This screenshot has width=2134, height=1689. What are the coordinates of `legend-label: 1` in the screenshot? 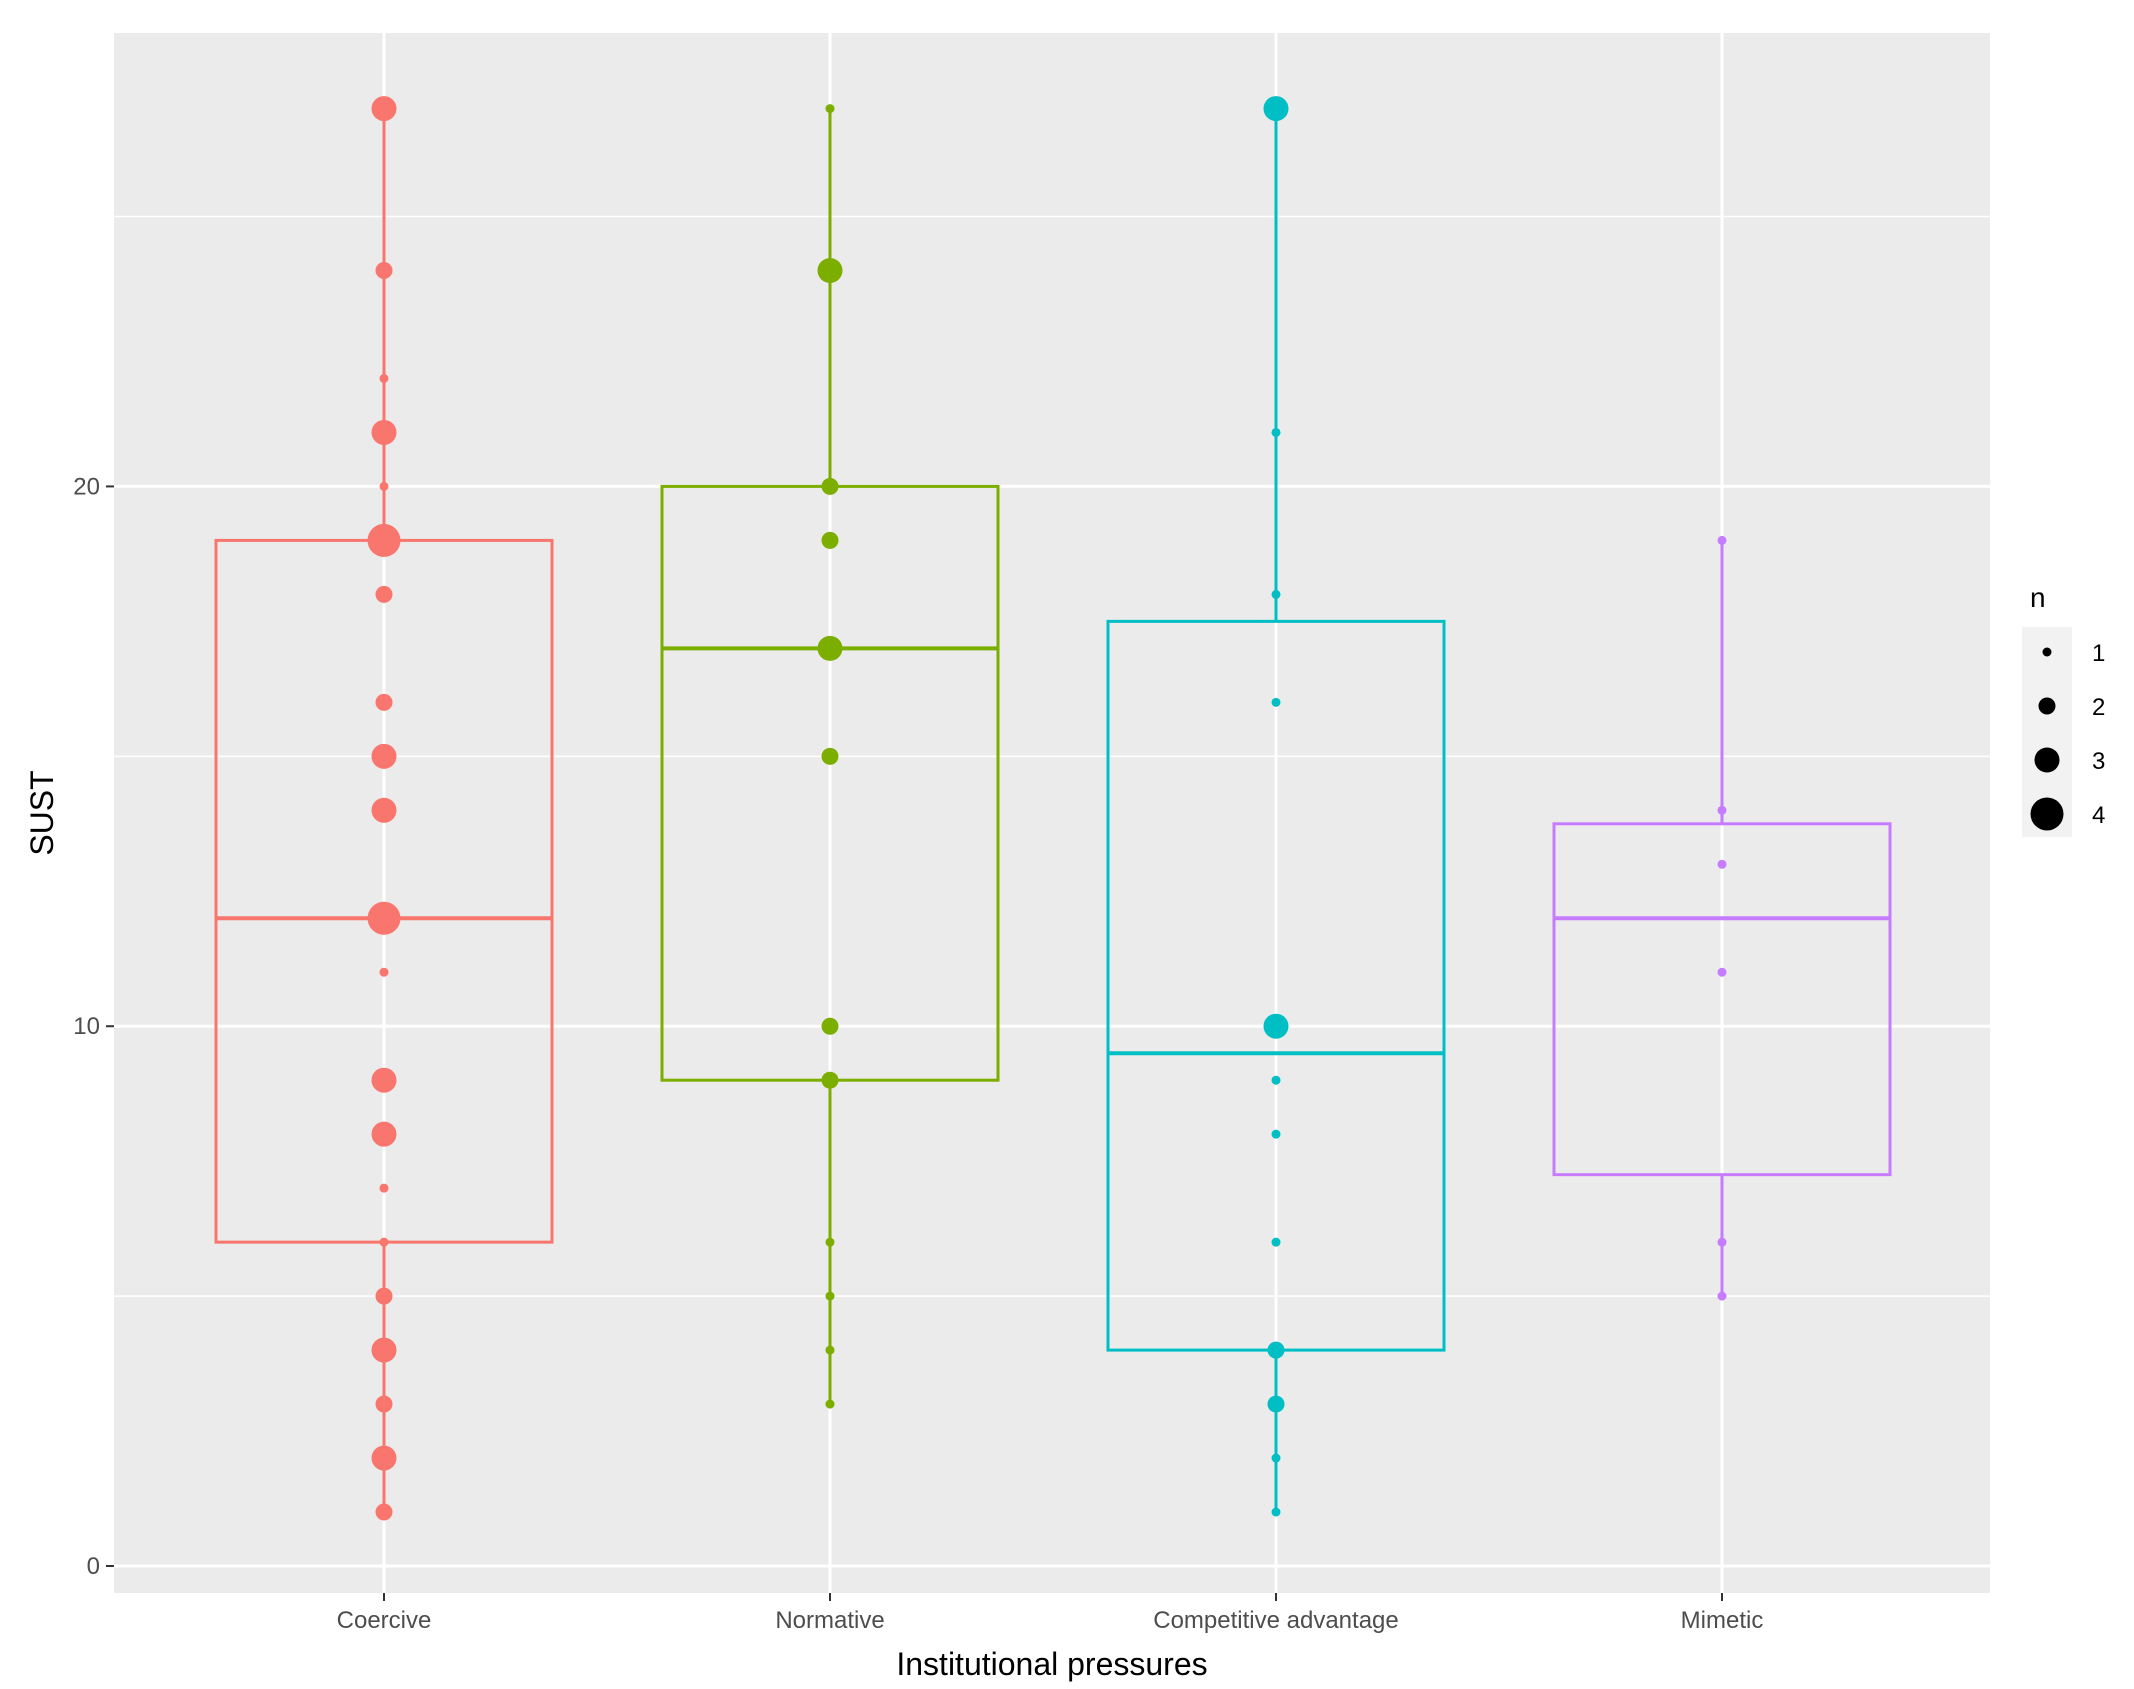 It's located at (2098, 653).